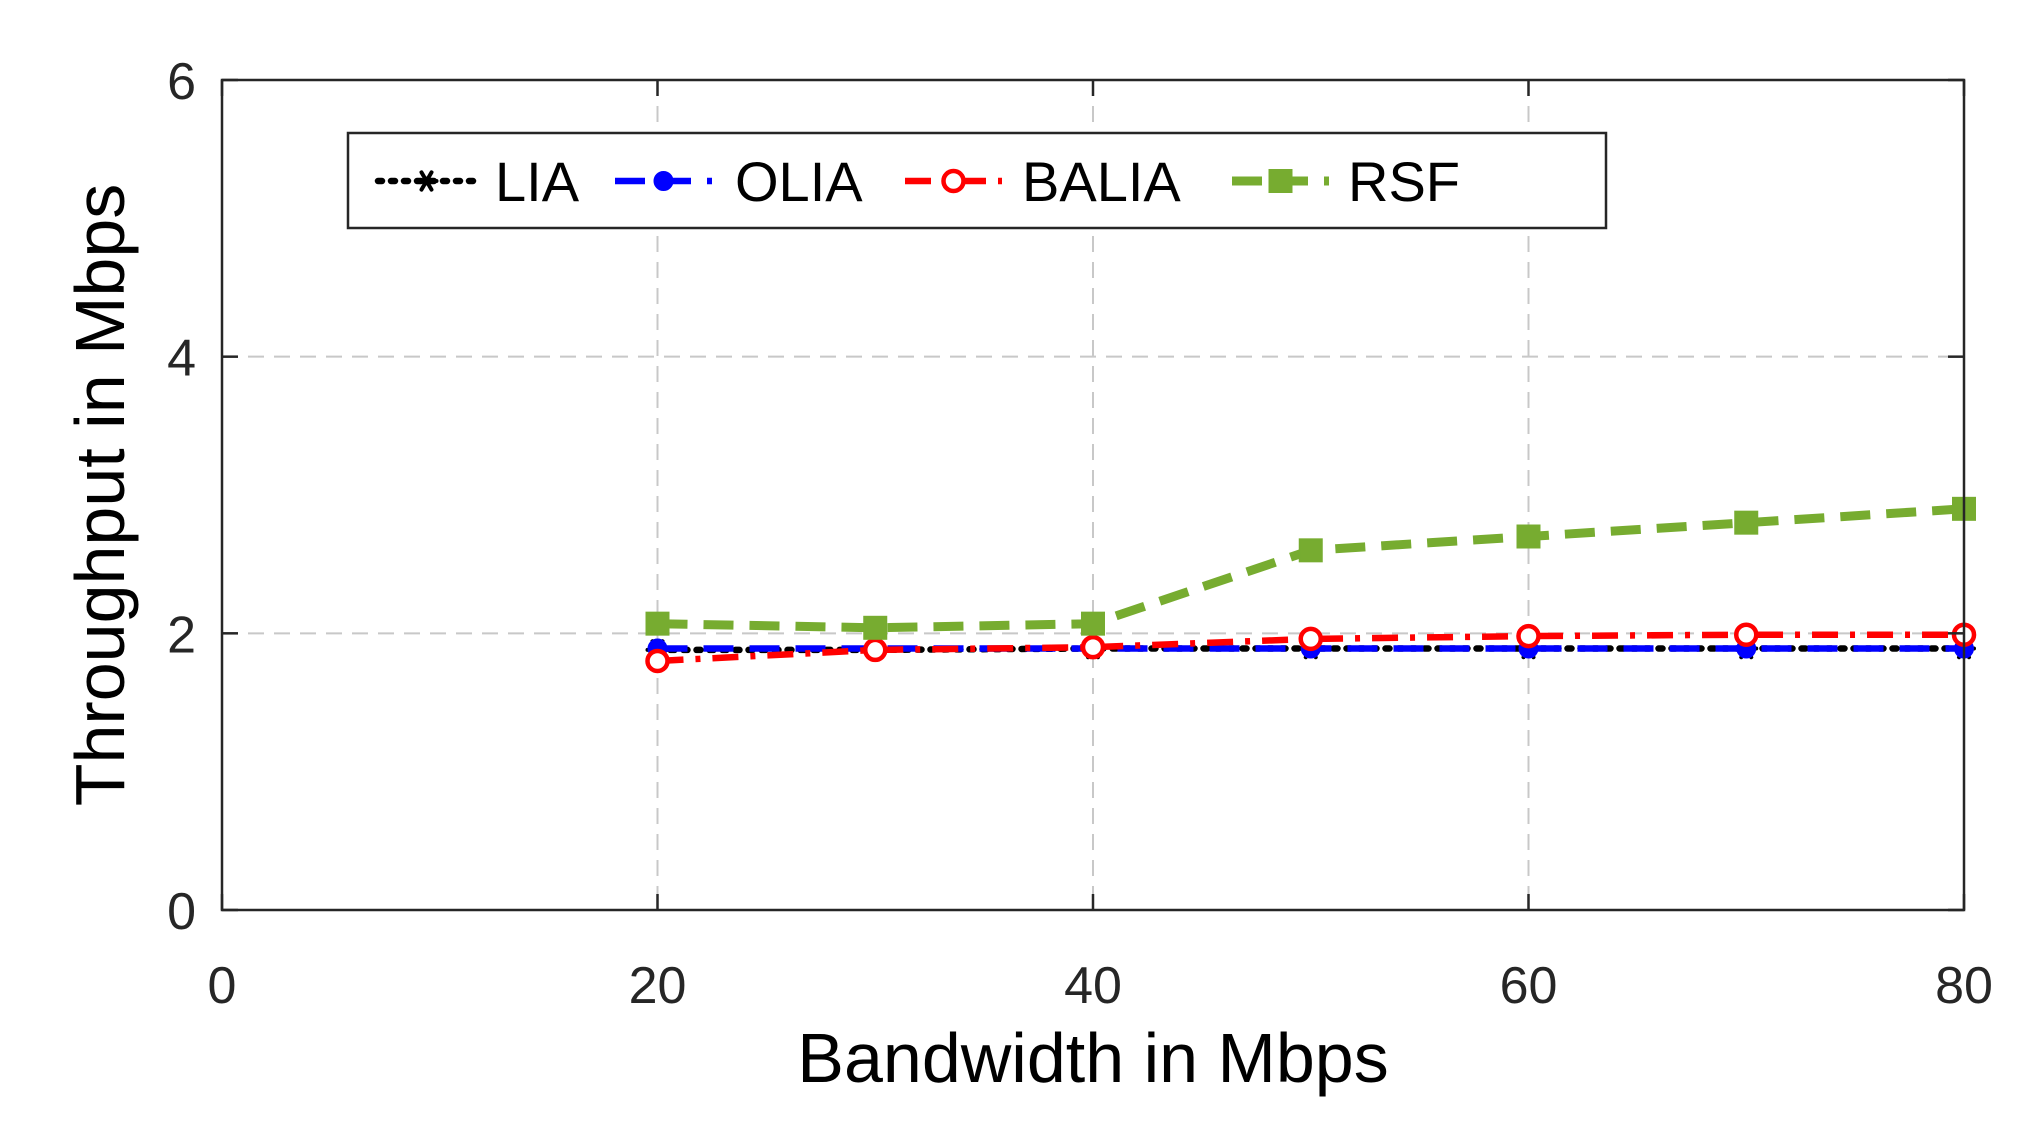 The width and height of the screenshot is (2033, 1131). What do you see at coordinates (1964, 986) in the screenshot?
I see `x-tick-label: 80` at bounding box center [1964, 986].